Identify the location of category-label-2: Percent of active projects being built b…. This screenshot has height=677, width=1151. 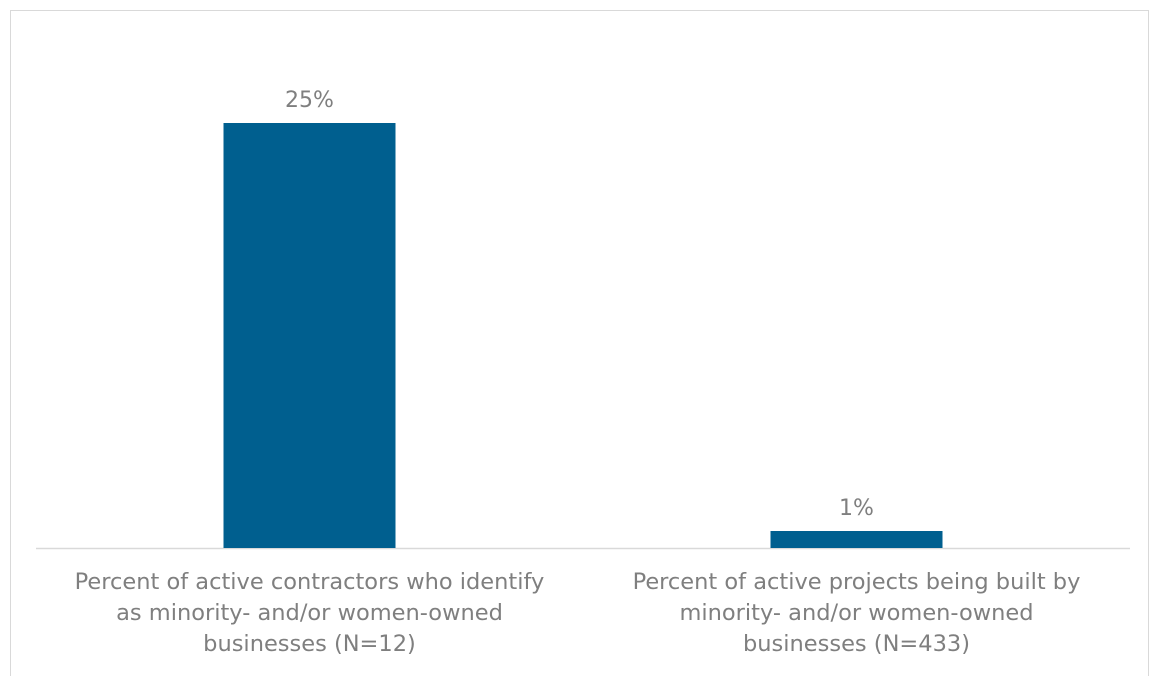
(857, 613).